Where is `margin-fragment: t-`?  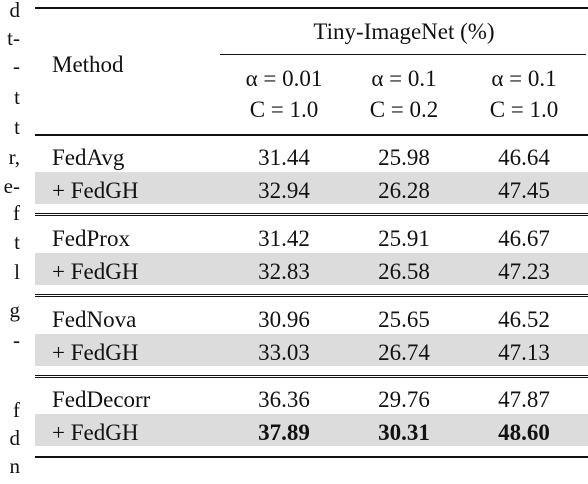 margin-fragment: t- is located at coordinates (13, 38).